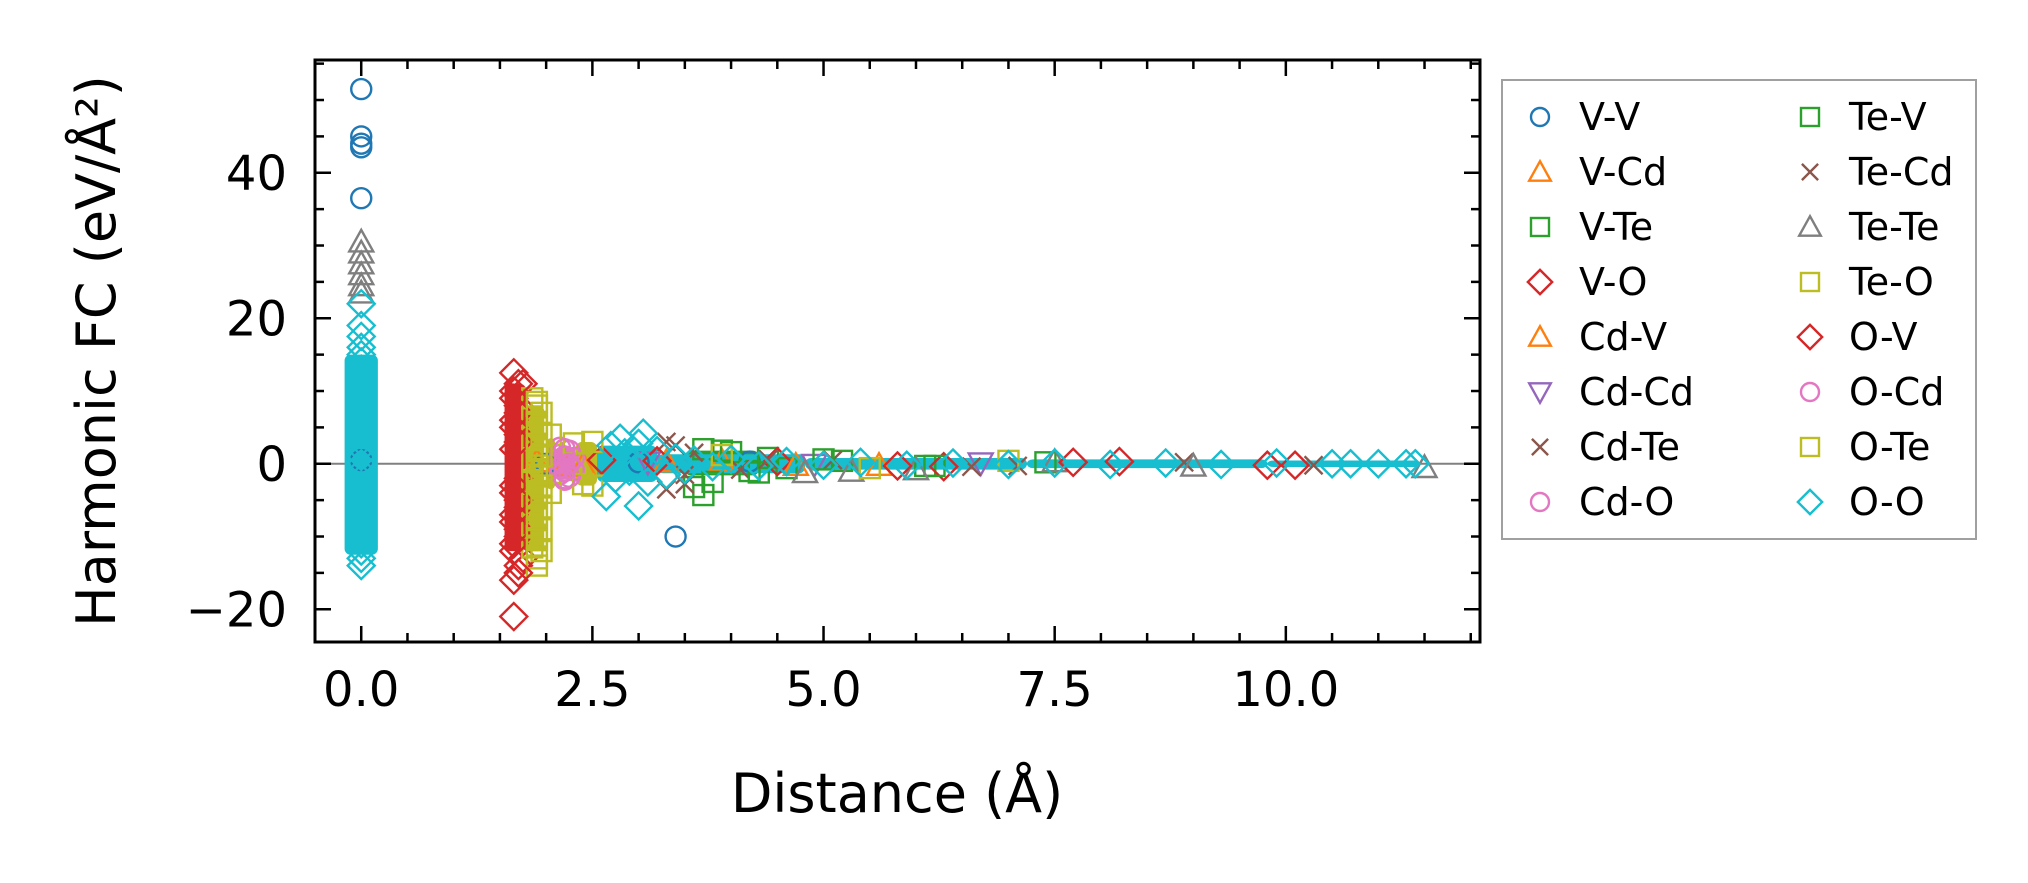  I want to click on legend-label: Te-V, so click(1887, 117).